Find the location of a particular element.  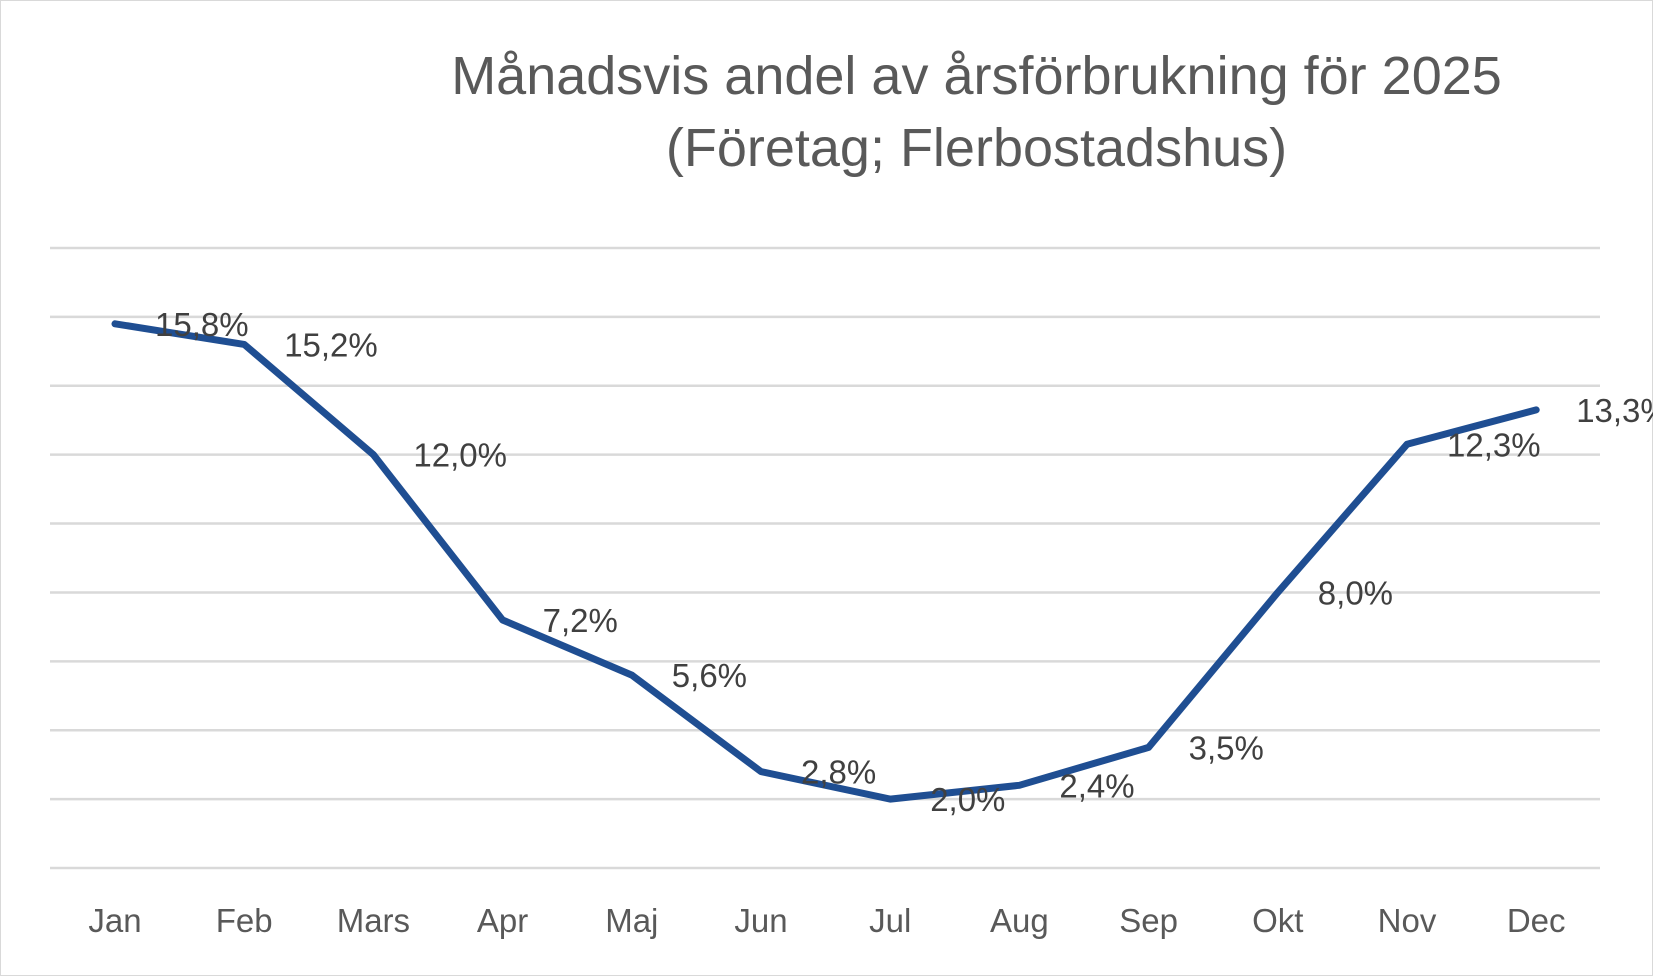

x-tick-label: Mars is located at coordinates (373, 920).